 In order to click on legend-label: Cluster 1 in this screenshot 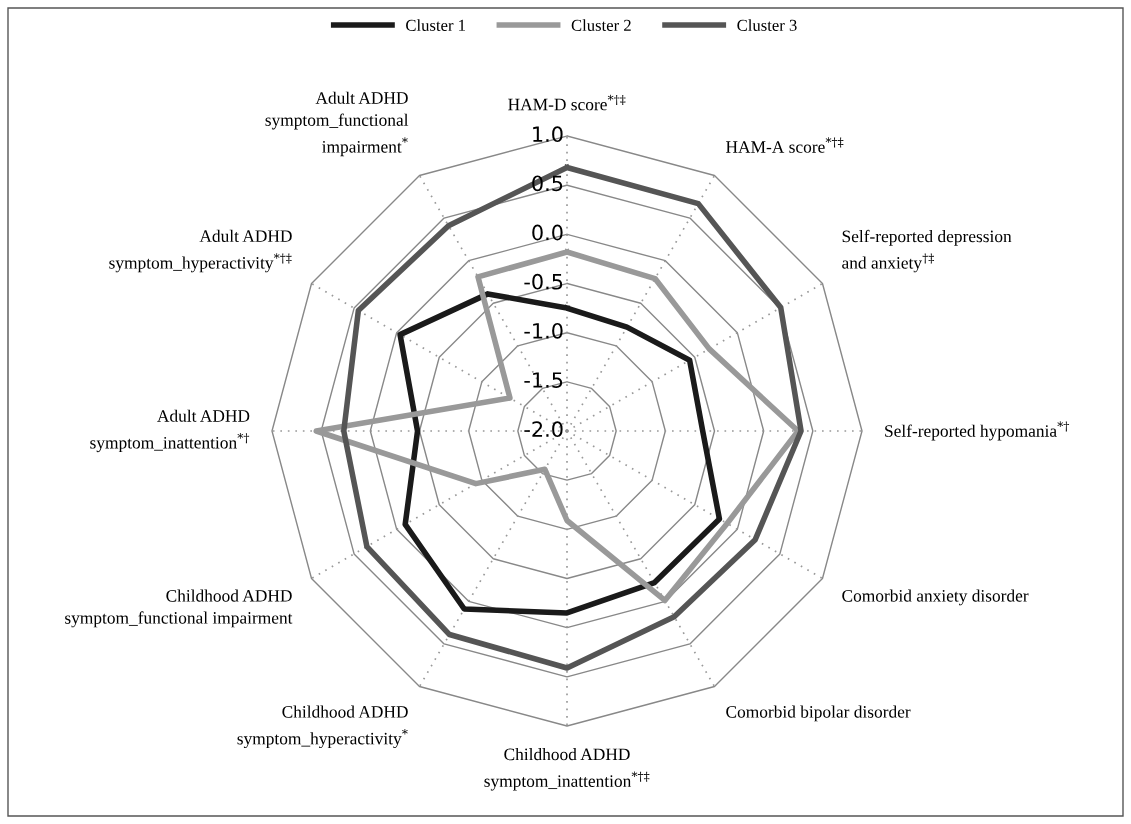, I will do `click(436, 25)`.